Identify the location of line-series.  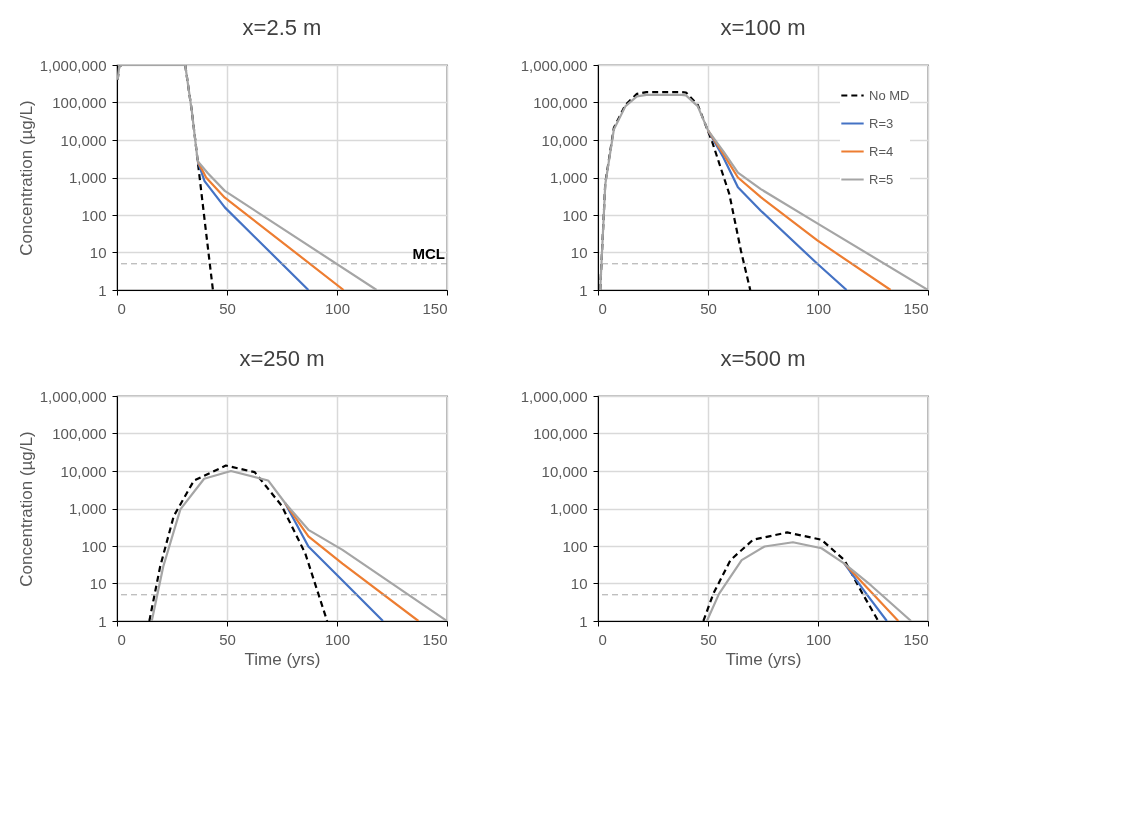
(253, 225).